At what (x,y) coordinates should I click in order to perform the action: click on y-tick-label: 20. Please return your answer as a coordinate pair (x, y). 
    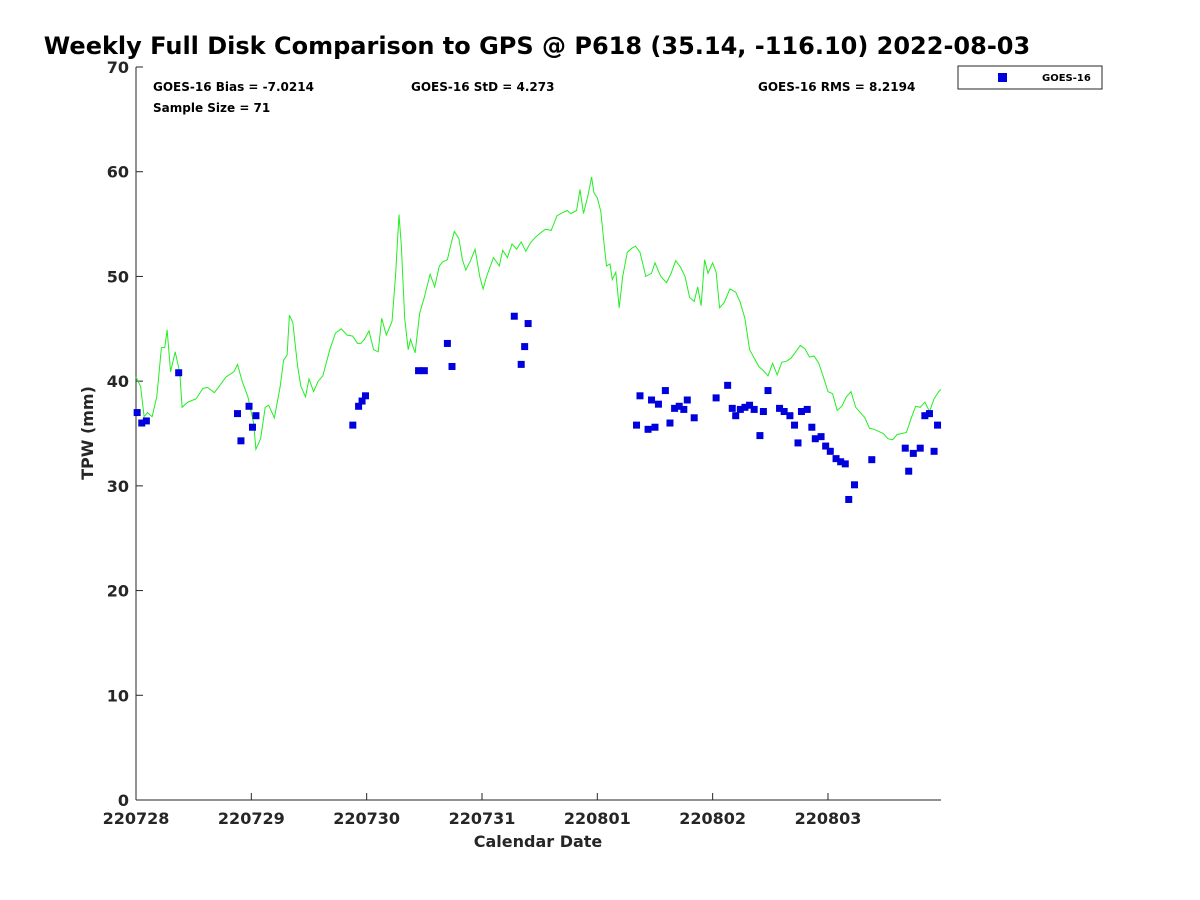
    Looking at the image, I should click on (118, 591).